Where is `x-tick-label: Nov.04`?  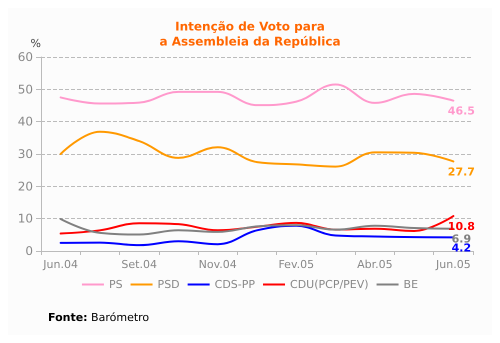 x-tick-label: Nov.04 is located at coordinates (217, 264).